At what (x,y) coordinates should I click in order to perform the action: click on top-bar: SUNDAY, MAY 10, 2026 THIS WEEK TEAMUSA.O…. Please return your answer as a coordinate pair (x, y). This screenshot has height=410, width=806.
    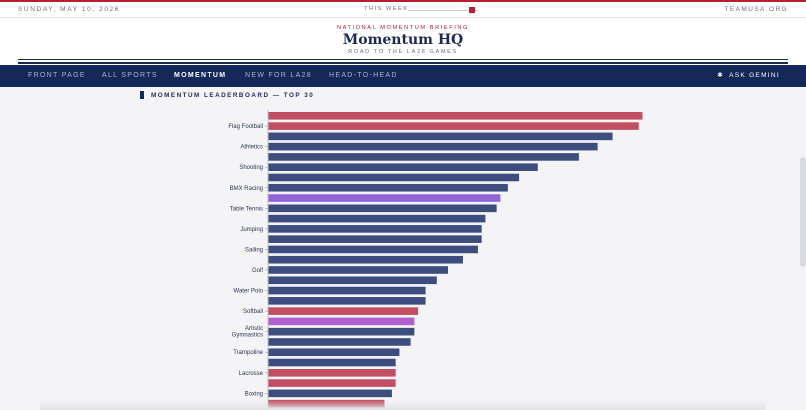
    Looking at the image, I should click on (403, 10).